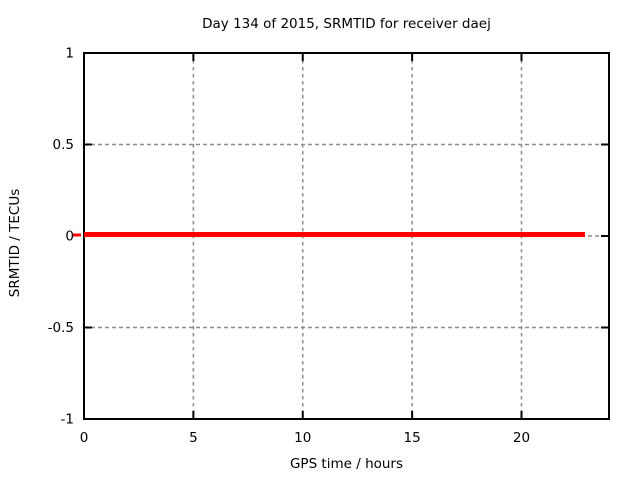  Describe the element at coordinates (67, 420) in the screenshot. I see `y-tick-label: -1` at that location.